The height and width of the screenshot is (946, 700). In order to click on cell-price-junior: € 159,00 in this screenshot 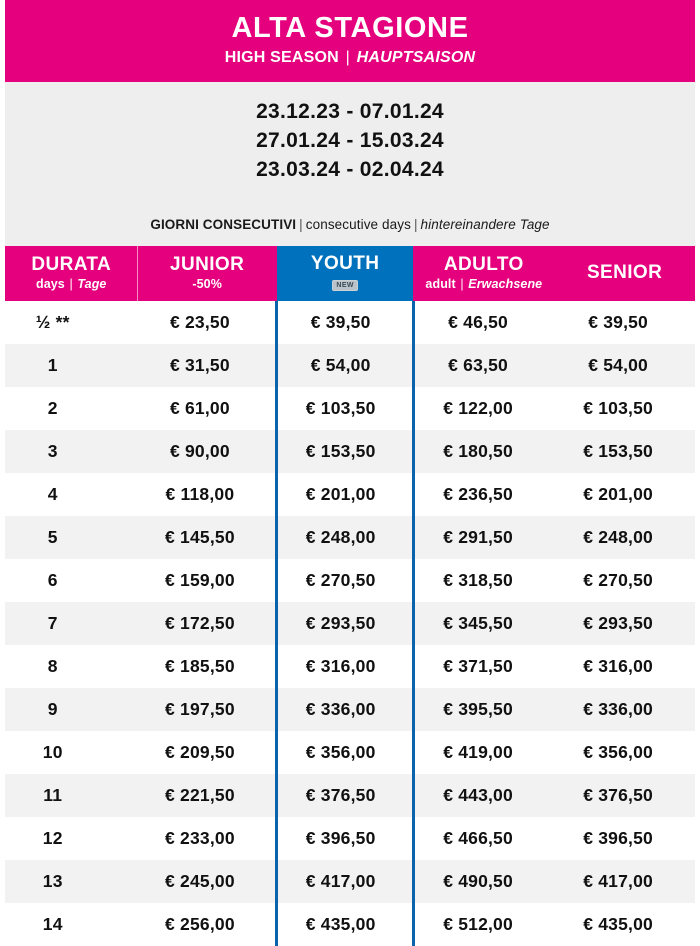, I will do `click(207, 581)`.